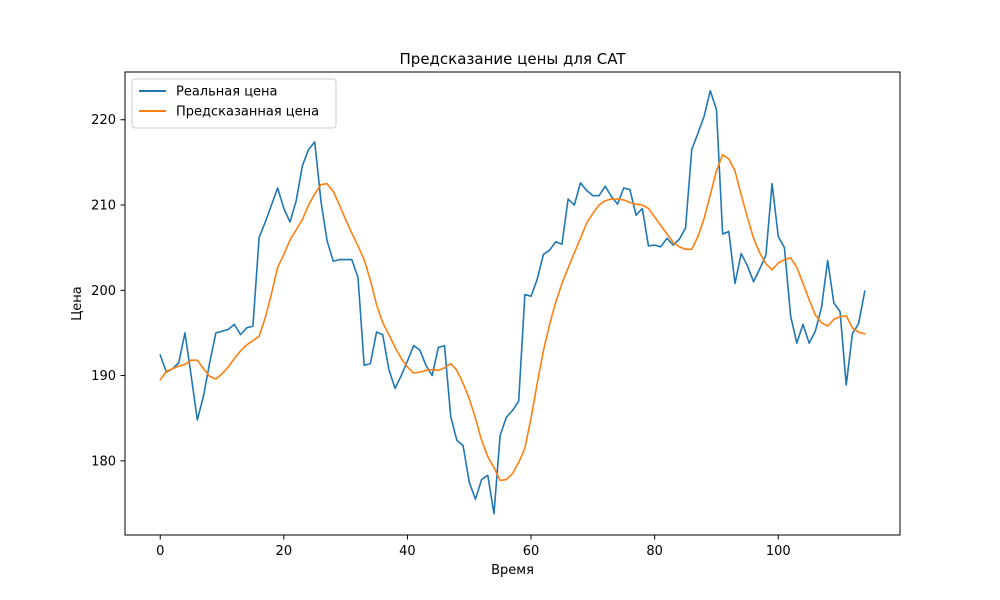 The image size is (1000, 600). Describe the element at coordinates (103, 461) in the screenshot. I see `y-tick-label: 180` at that location.